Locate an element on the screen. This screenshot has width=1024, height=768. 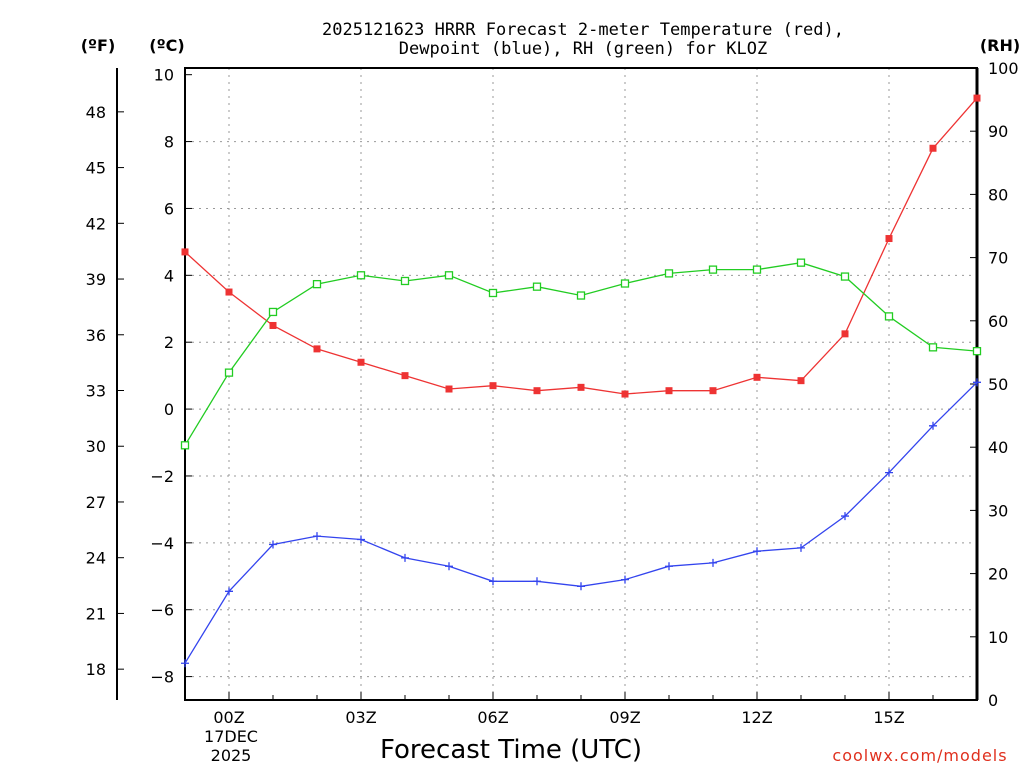
rh-tick-label: 50 is located at coordinates (998, 384).